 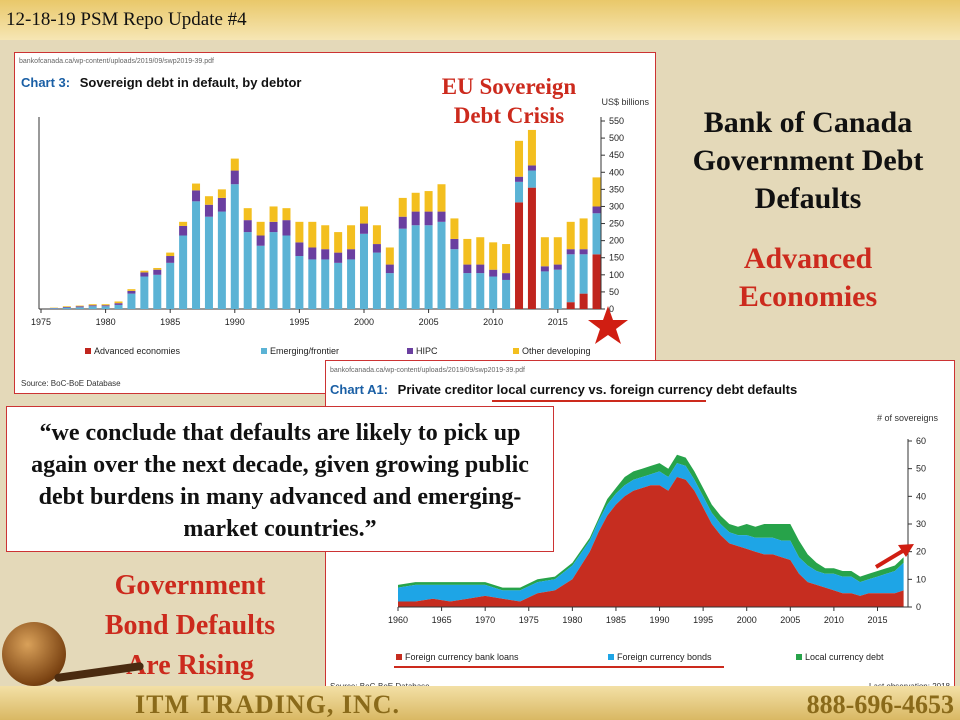 What do you see at coordinates (208, 200) in the screenshot?
I see `bar-other-developing-1988` at bounding box center [208, 200].